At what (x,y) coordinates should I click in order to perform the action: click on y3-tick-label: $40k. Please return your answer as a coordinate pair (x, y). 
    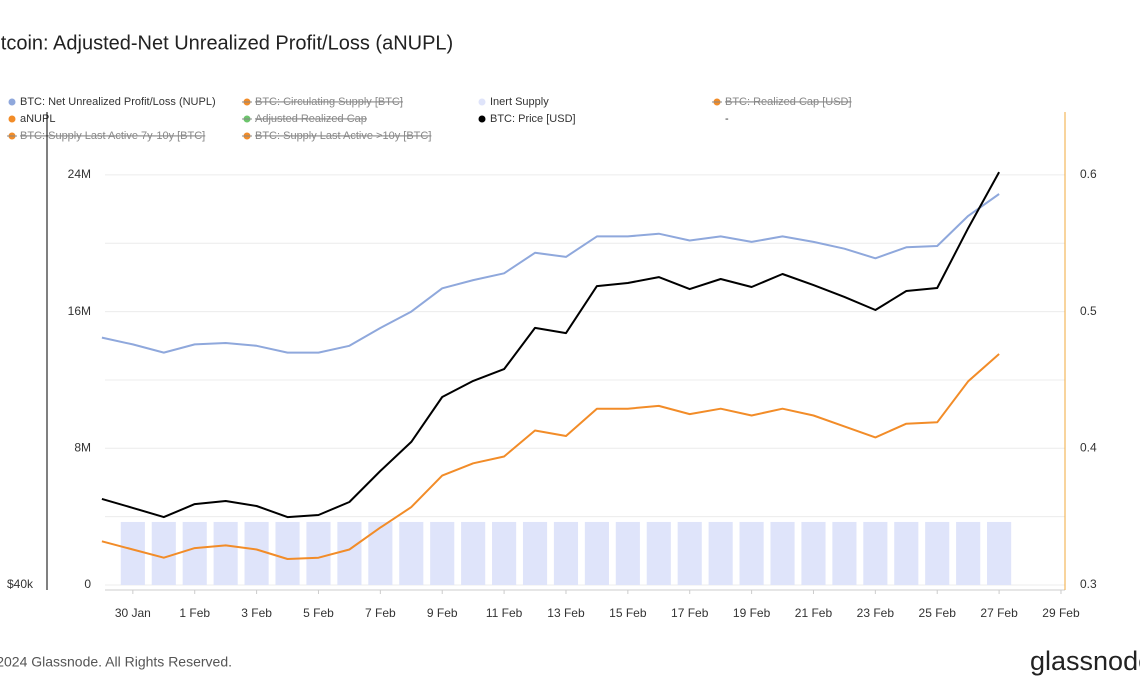
    Looking at the image, I should click on (20, 584).